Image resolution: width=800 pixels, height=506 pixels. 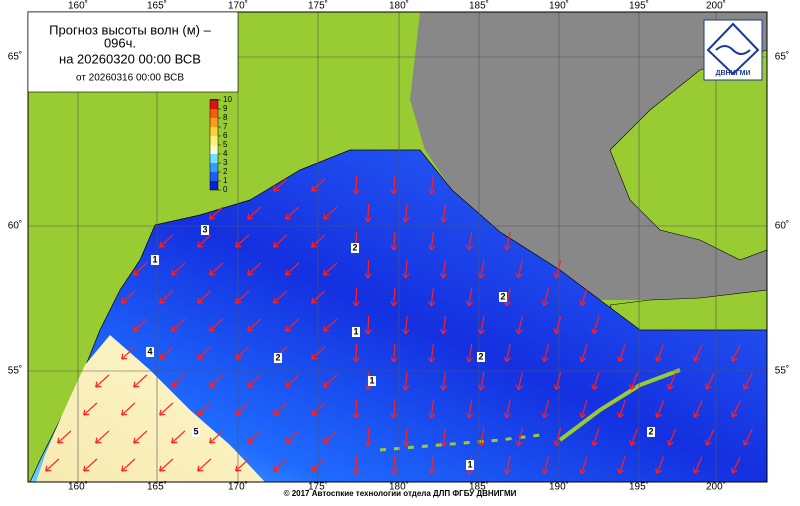 What do you see at coordinates (399, 6) in the screenshot?
I see `lon-label: 180˚` at bounding box center [399, 6].